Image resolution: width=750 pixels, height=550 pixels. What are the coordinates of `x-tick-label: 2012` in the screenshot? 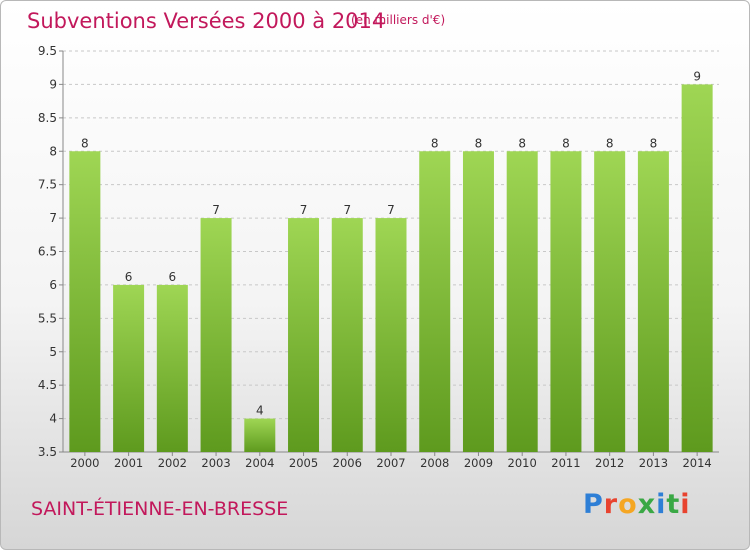 It's located at (609, 463).